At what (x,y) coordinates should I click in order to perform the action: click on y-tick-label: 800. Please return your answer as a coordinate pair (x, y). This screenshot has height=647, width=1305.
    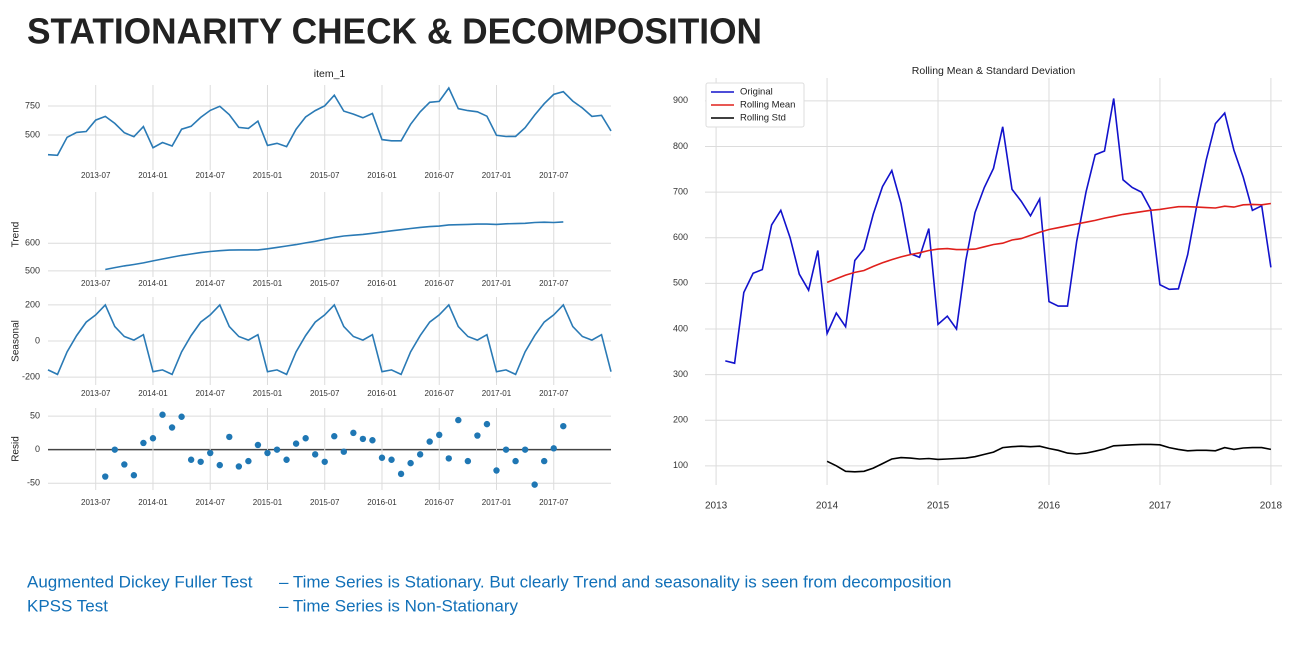
    Looking at the image, I should click on (680, 146).